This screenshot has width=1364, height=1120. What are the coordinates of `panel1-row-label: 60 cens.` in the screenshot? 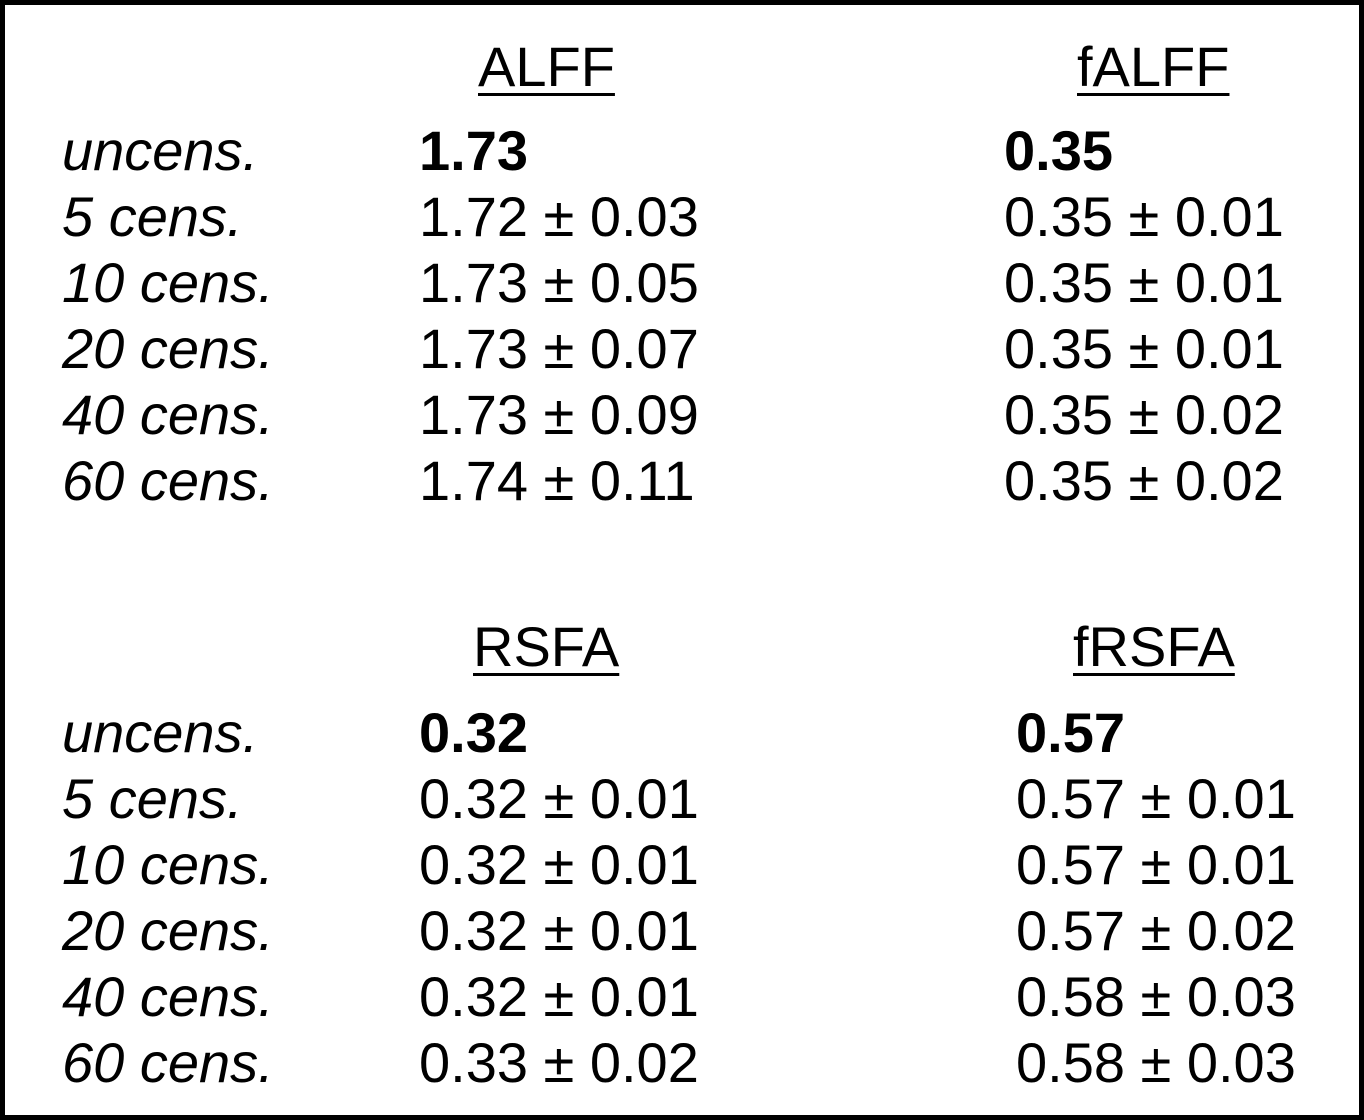 It's located at (168, 480).